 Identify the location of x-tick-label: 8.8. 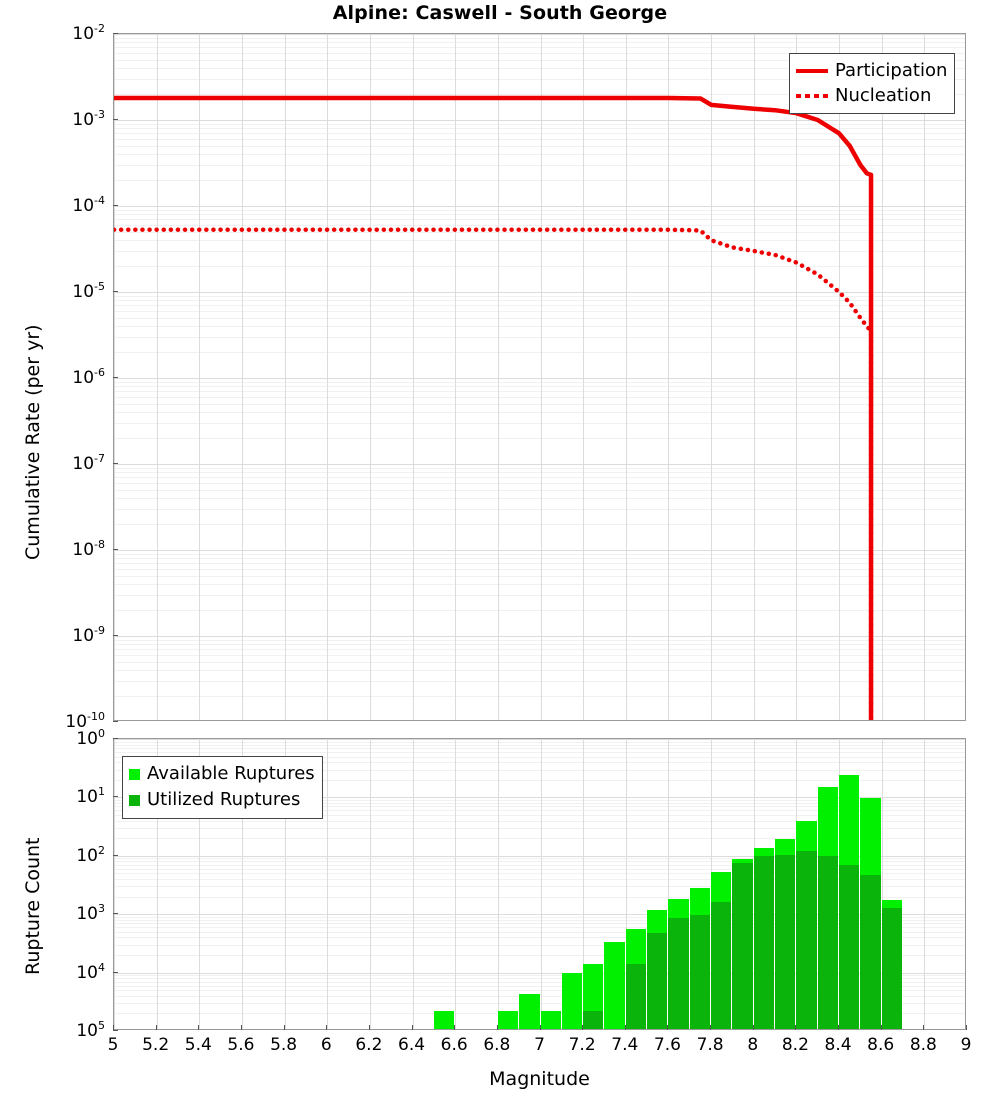
(923, 1045).